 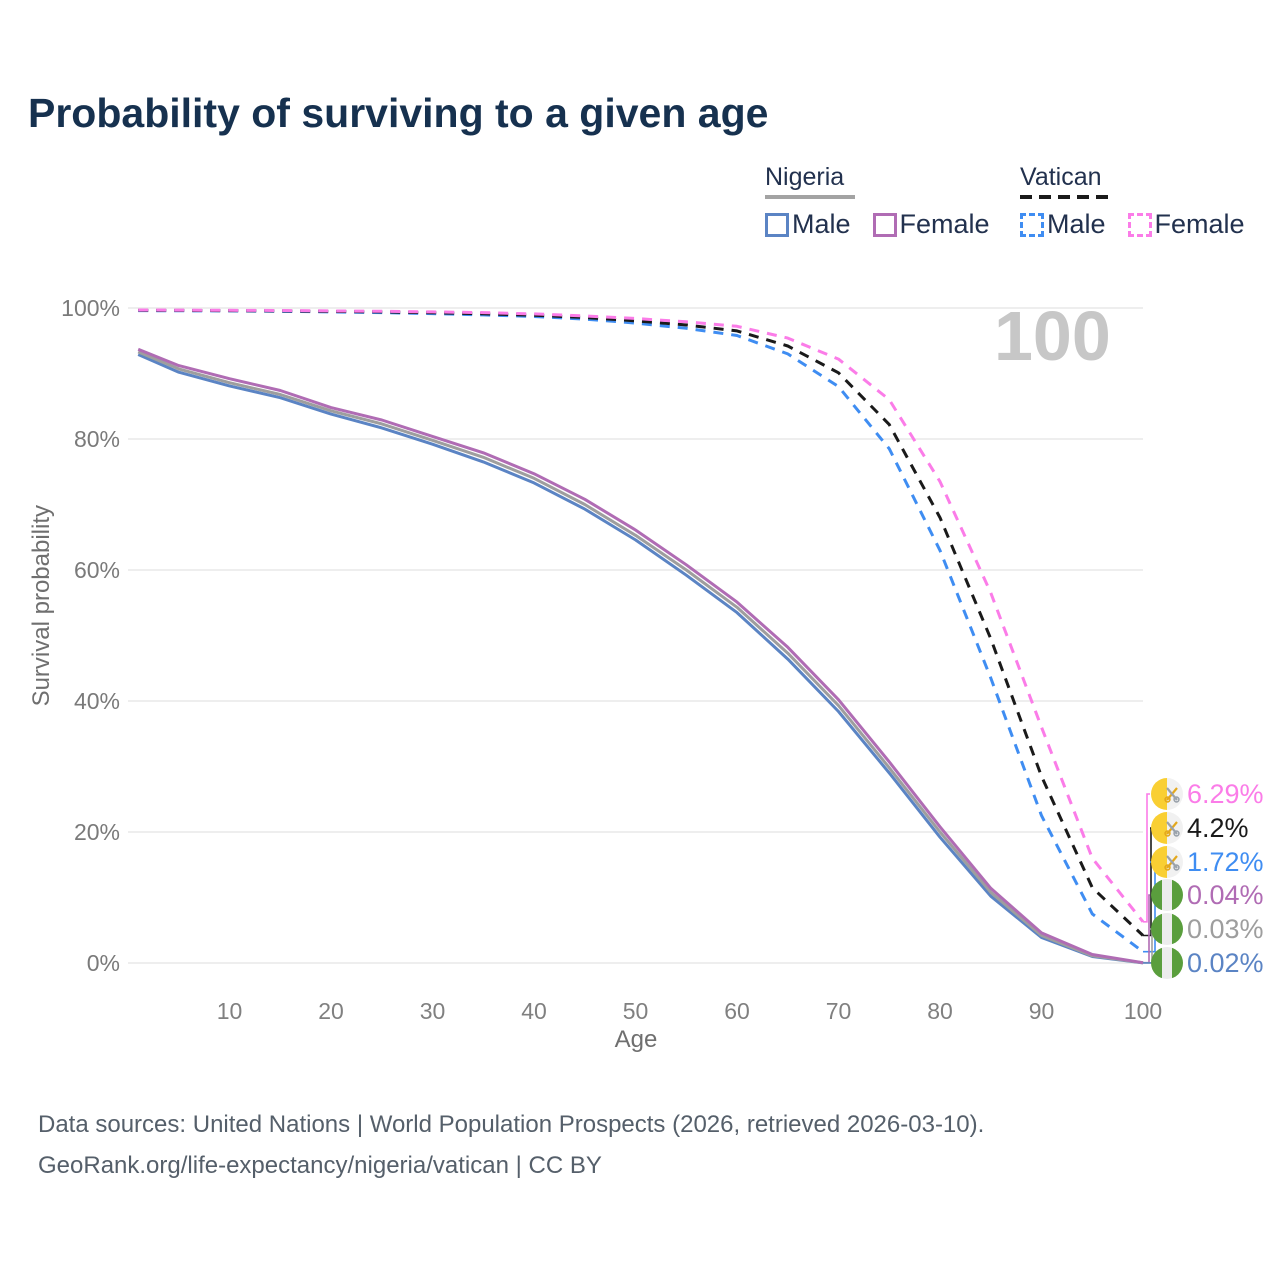 What do you see at coordinates (331, 1011) in the screenshot?
I see `x-tick-label: 20` at bounding box center [331, 1011].